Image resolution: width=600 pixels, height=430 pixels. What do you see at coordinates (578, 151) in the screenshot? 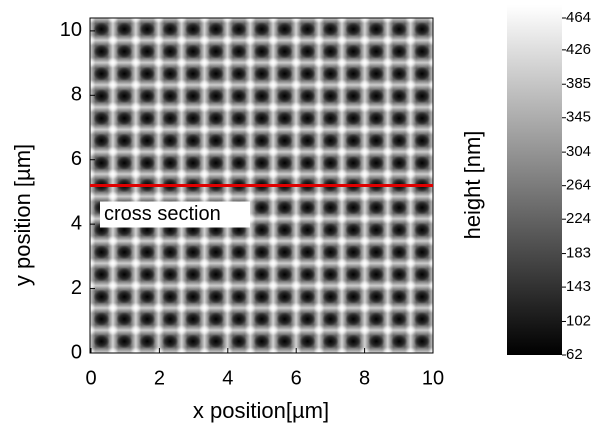
I see `colorbar-tick-label: 304` at bounding box center [578, 151].